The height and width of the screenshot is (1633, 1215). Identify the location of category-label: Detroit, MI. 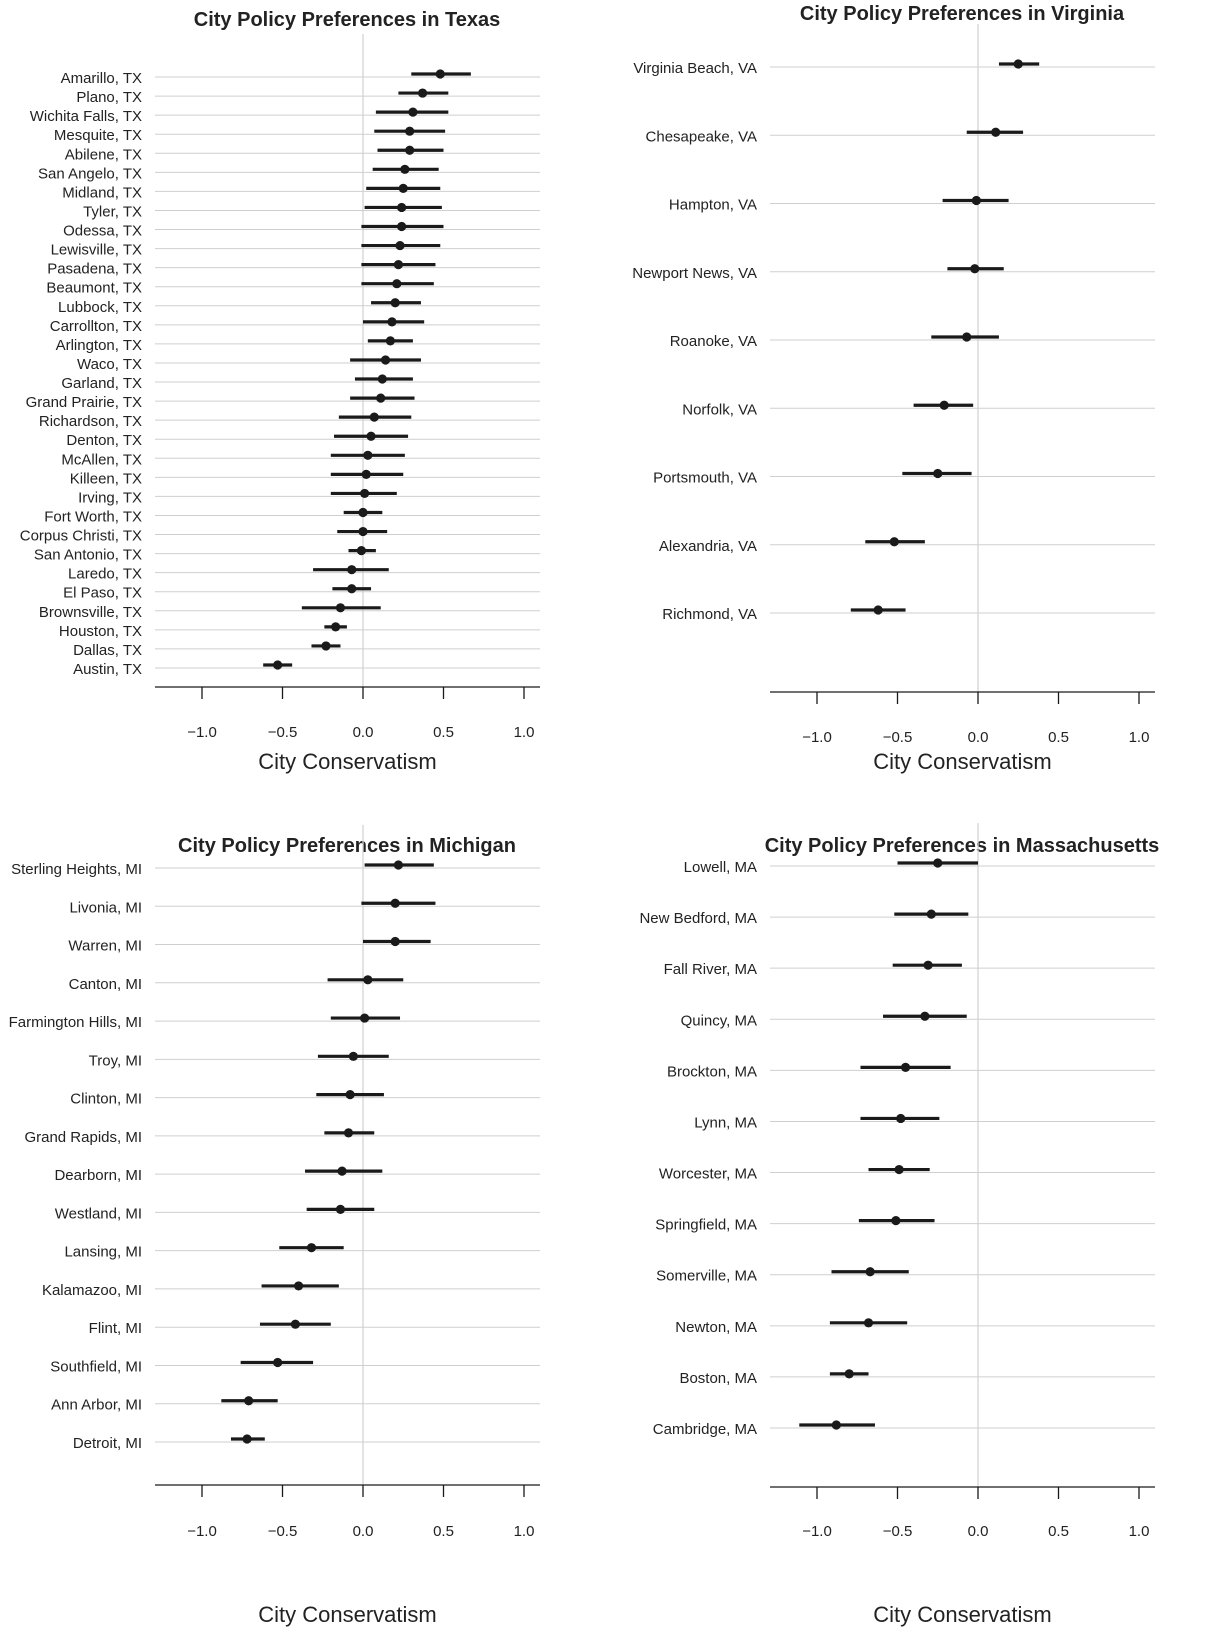
(107, 1443).